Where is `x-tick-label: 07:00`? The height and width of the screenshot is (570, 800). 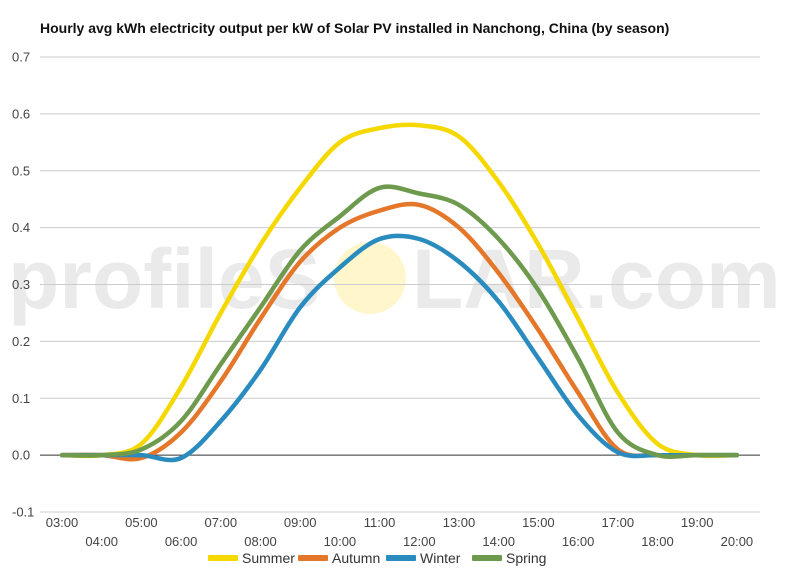
x-tick-label: 07:00 is located at coordinates (221, 522).